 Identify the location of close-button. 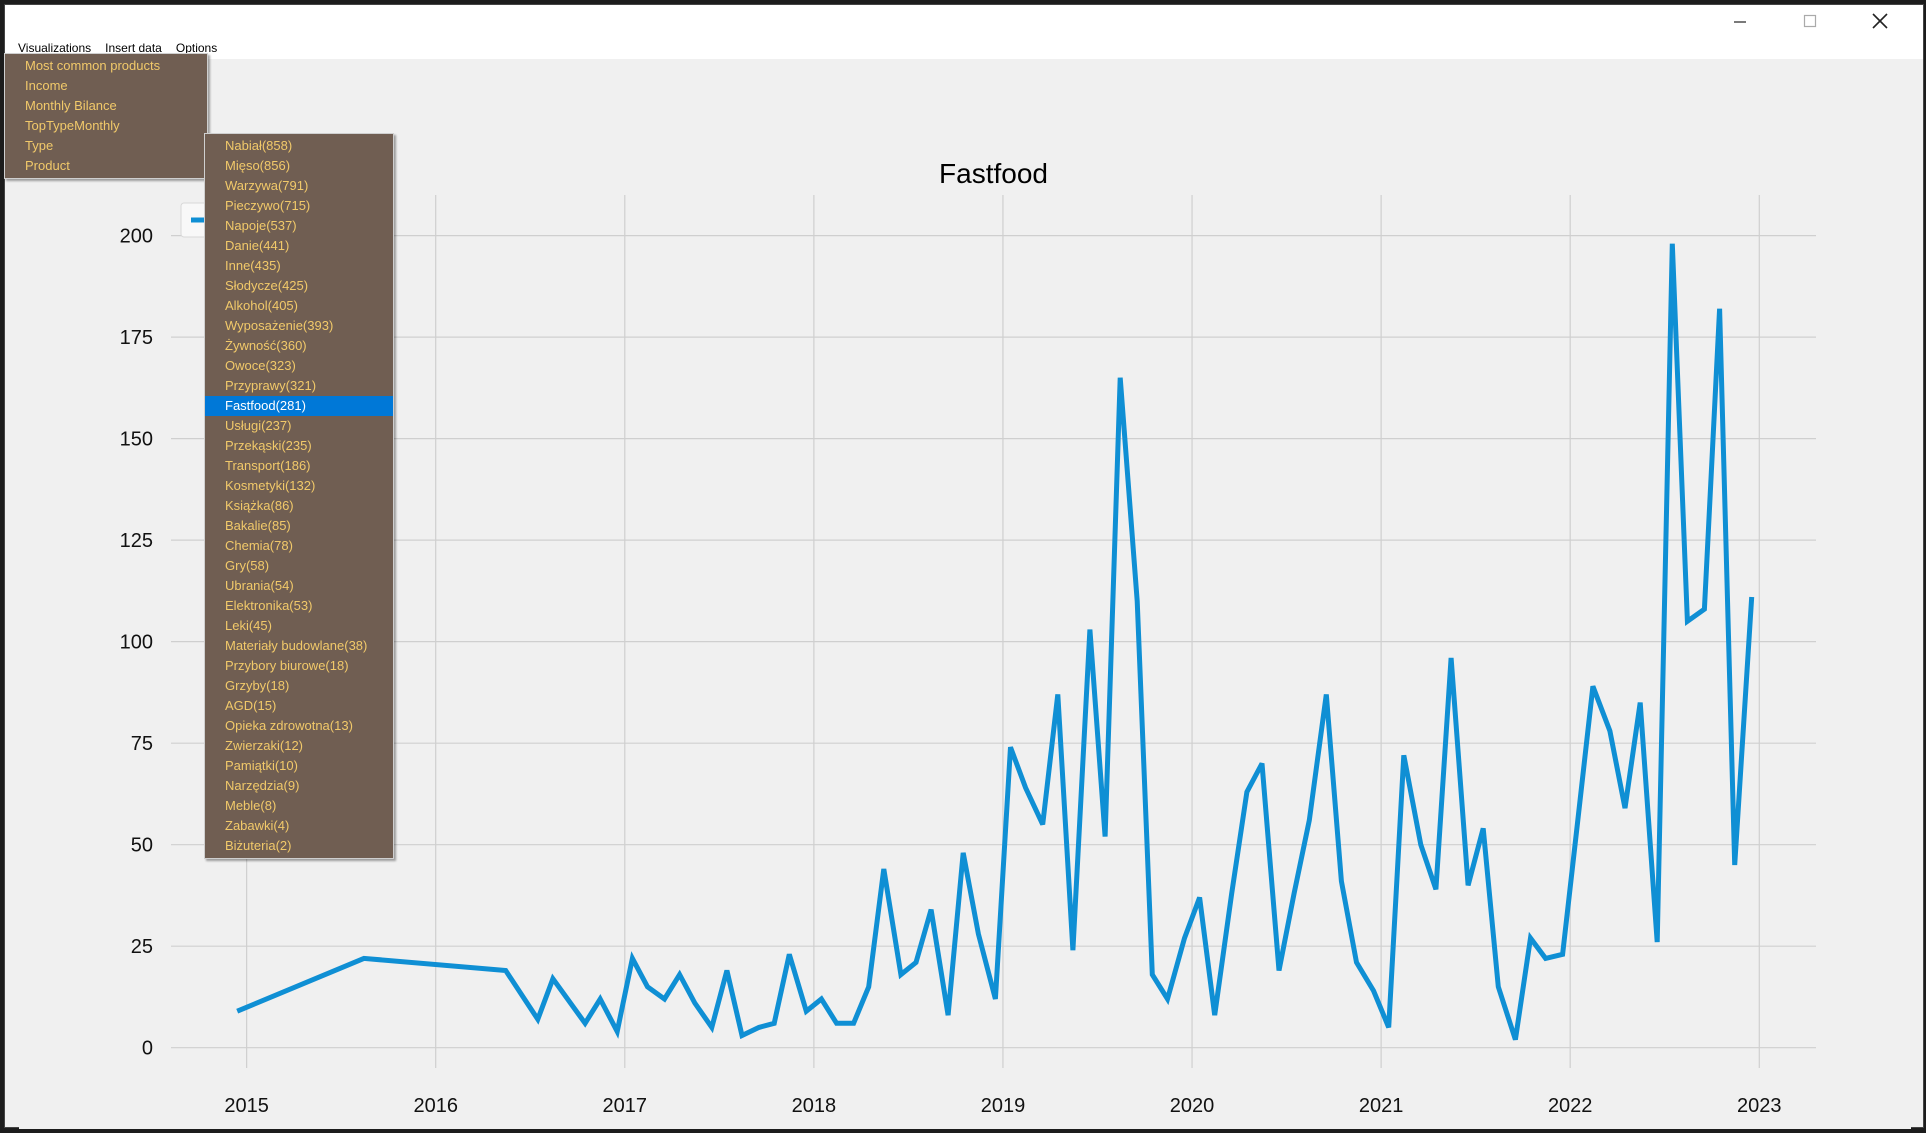
(1880, 21).